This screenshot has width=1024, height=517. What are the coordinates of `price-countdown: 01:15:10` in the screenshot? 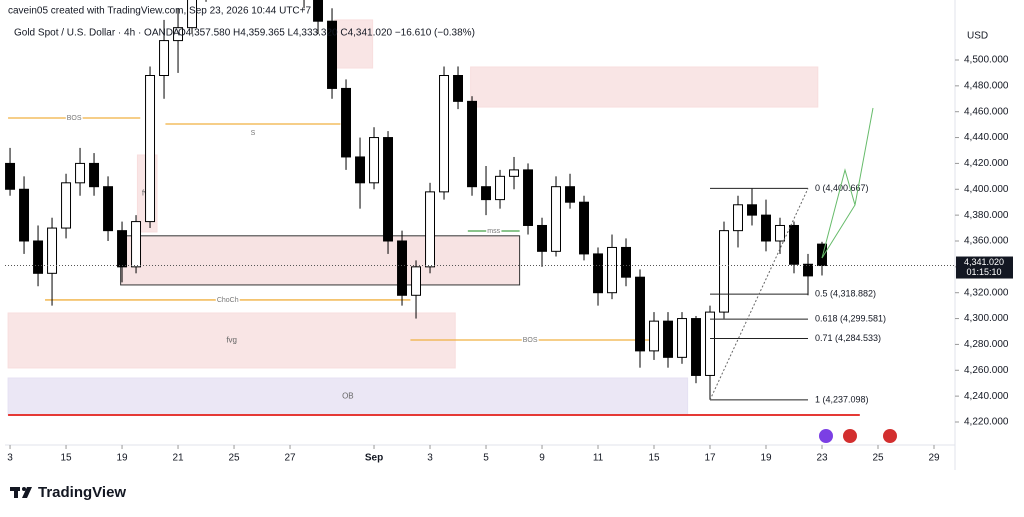 It's located at (983, 272).